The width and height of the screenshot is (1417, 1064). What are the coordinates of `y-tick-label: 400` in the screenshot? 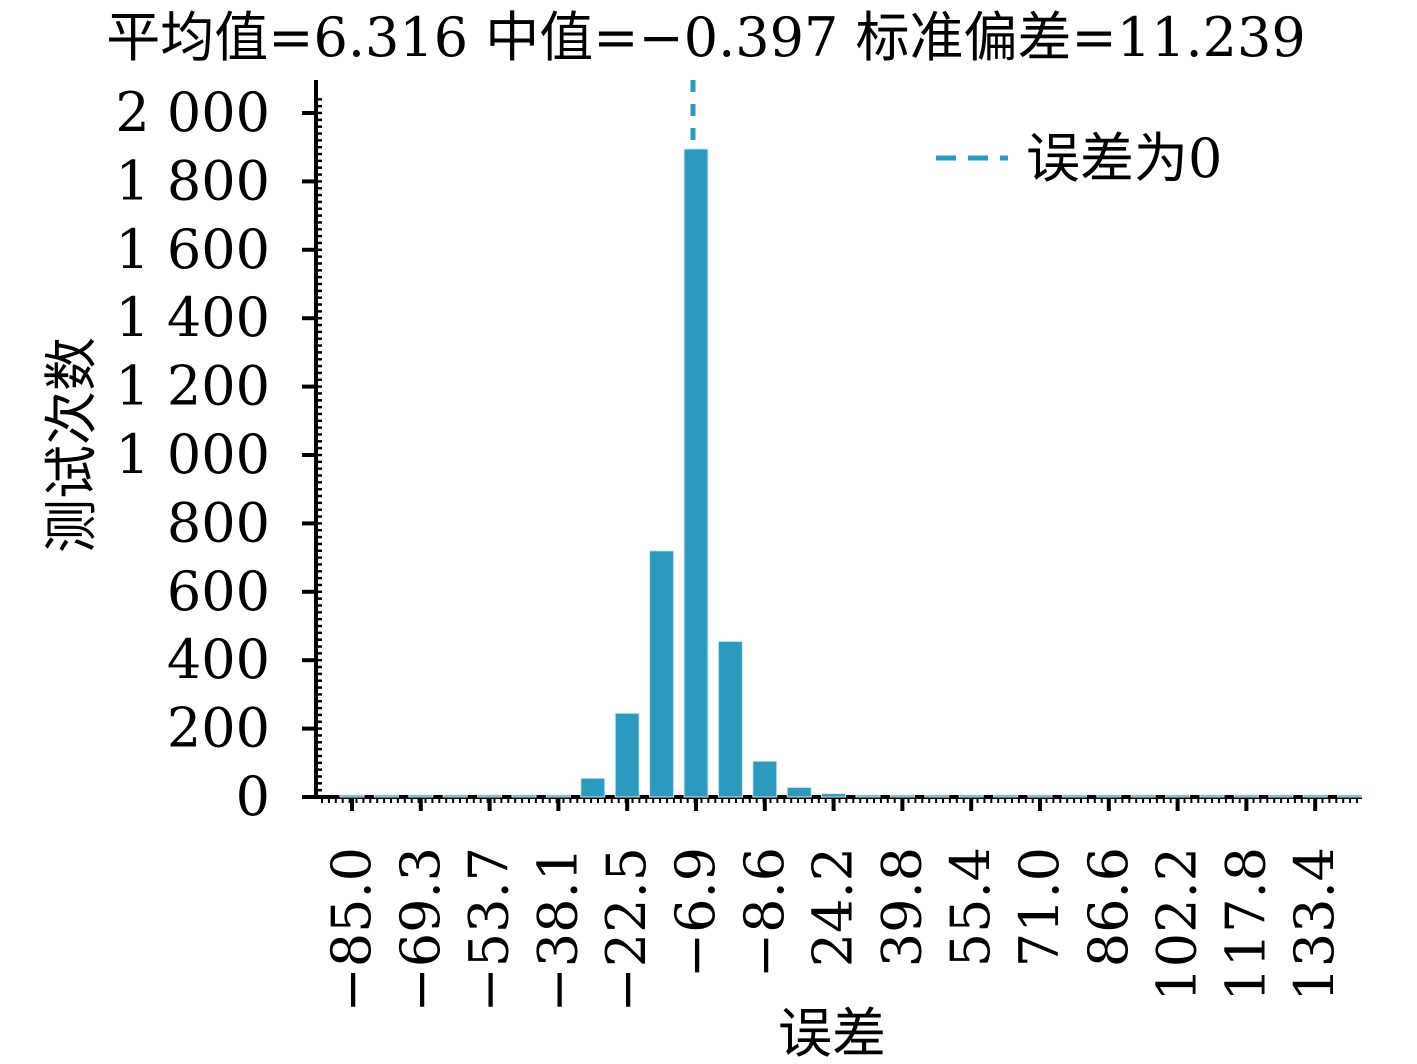 It's located at (218, 659).